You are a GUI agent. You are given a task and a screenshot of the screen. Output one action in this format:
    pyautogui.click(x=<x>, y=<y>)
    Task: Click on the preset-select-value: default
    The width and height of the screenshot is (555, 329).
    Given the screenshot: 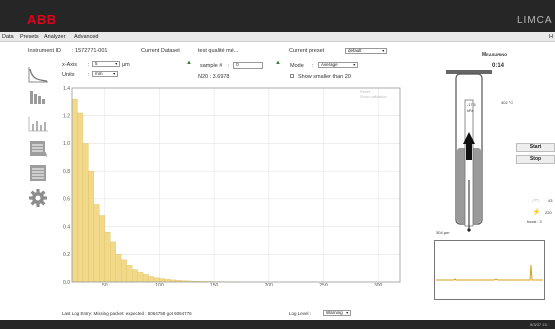 What is the action you would take?
    pyautogui.click(x=355, y=50)
    